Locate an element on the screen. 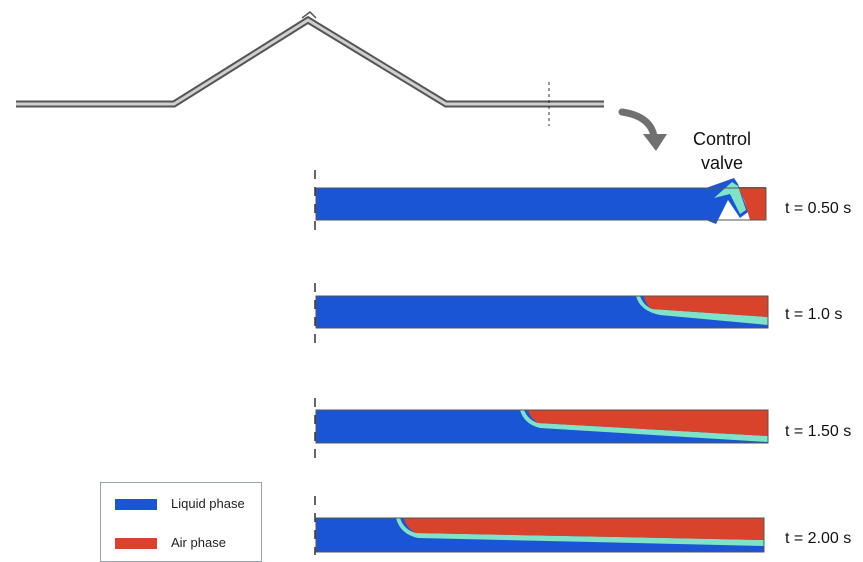  legend-label-air: Air phase is located at coordinates (198, 542).